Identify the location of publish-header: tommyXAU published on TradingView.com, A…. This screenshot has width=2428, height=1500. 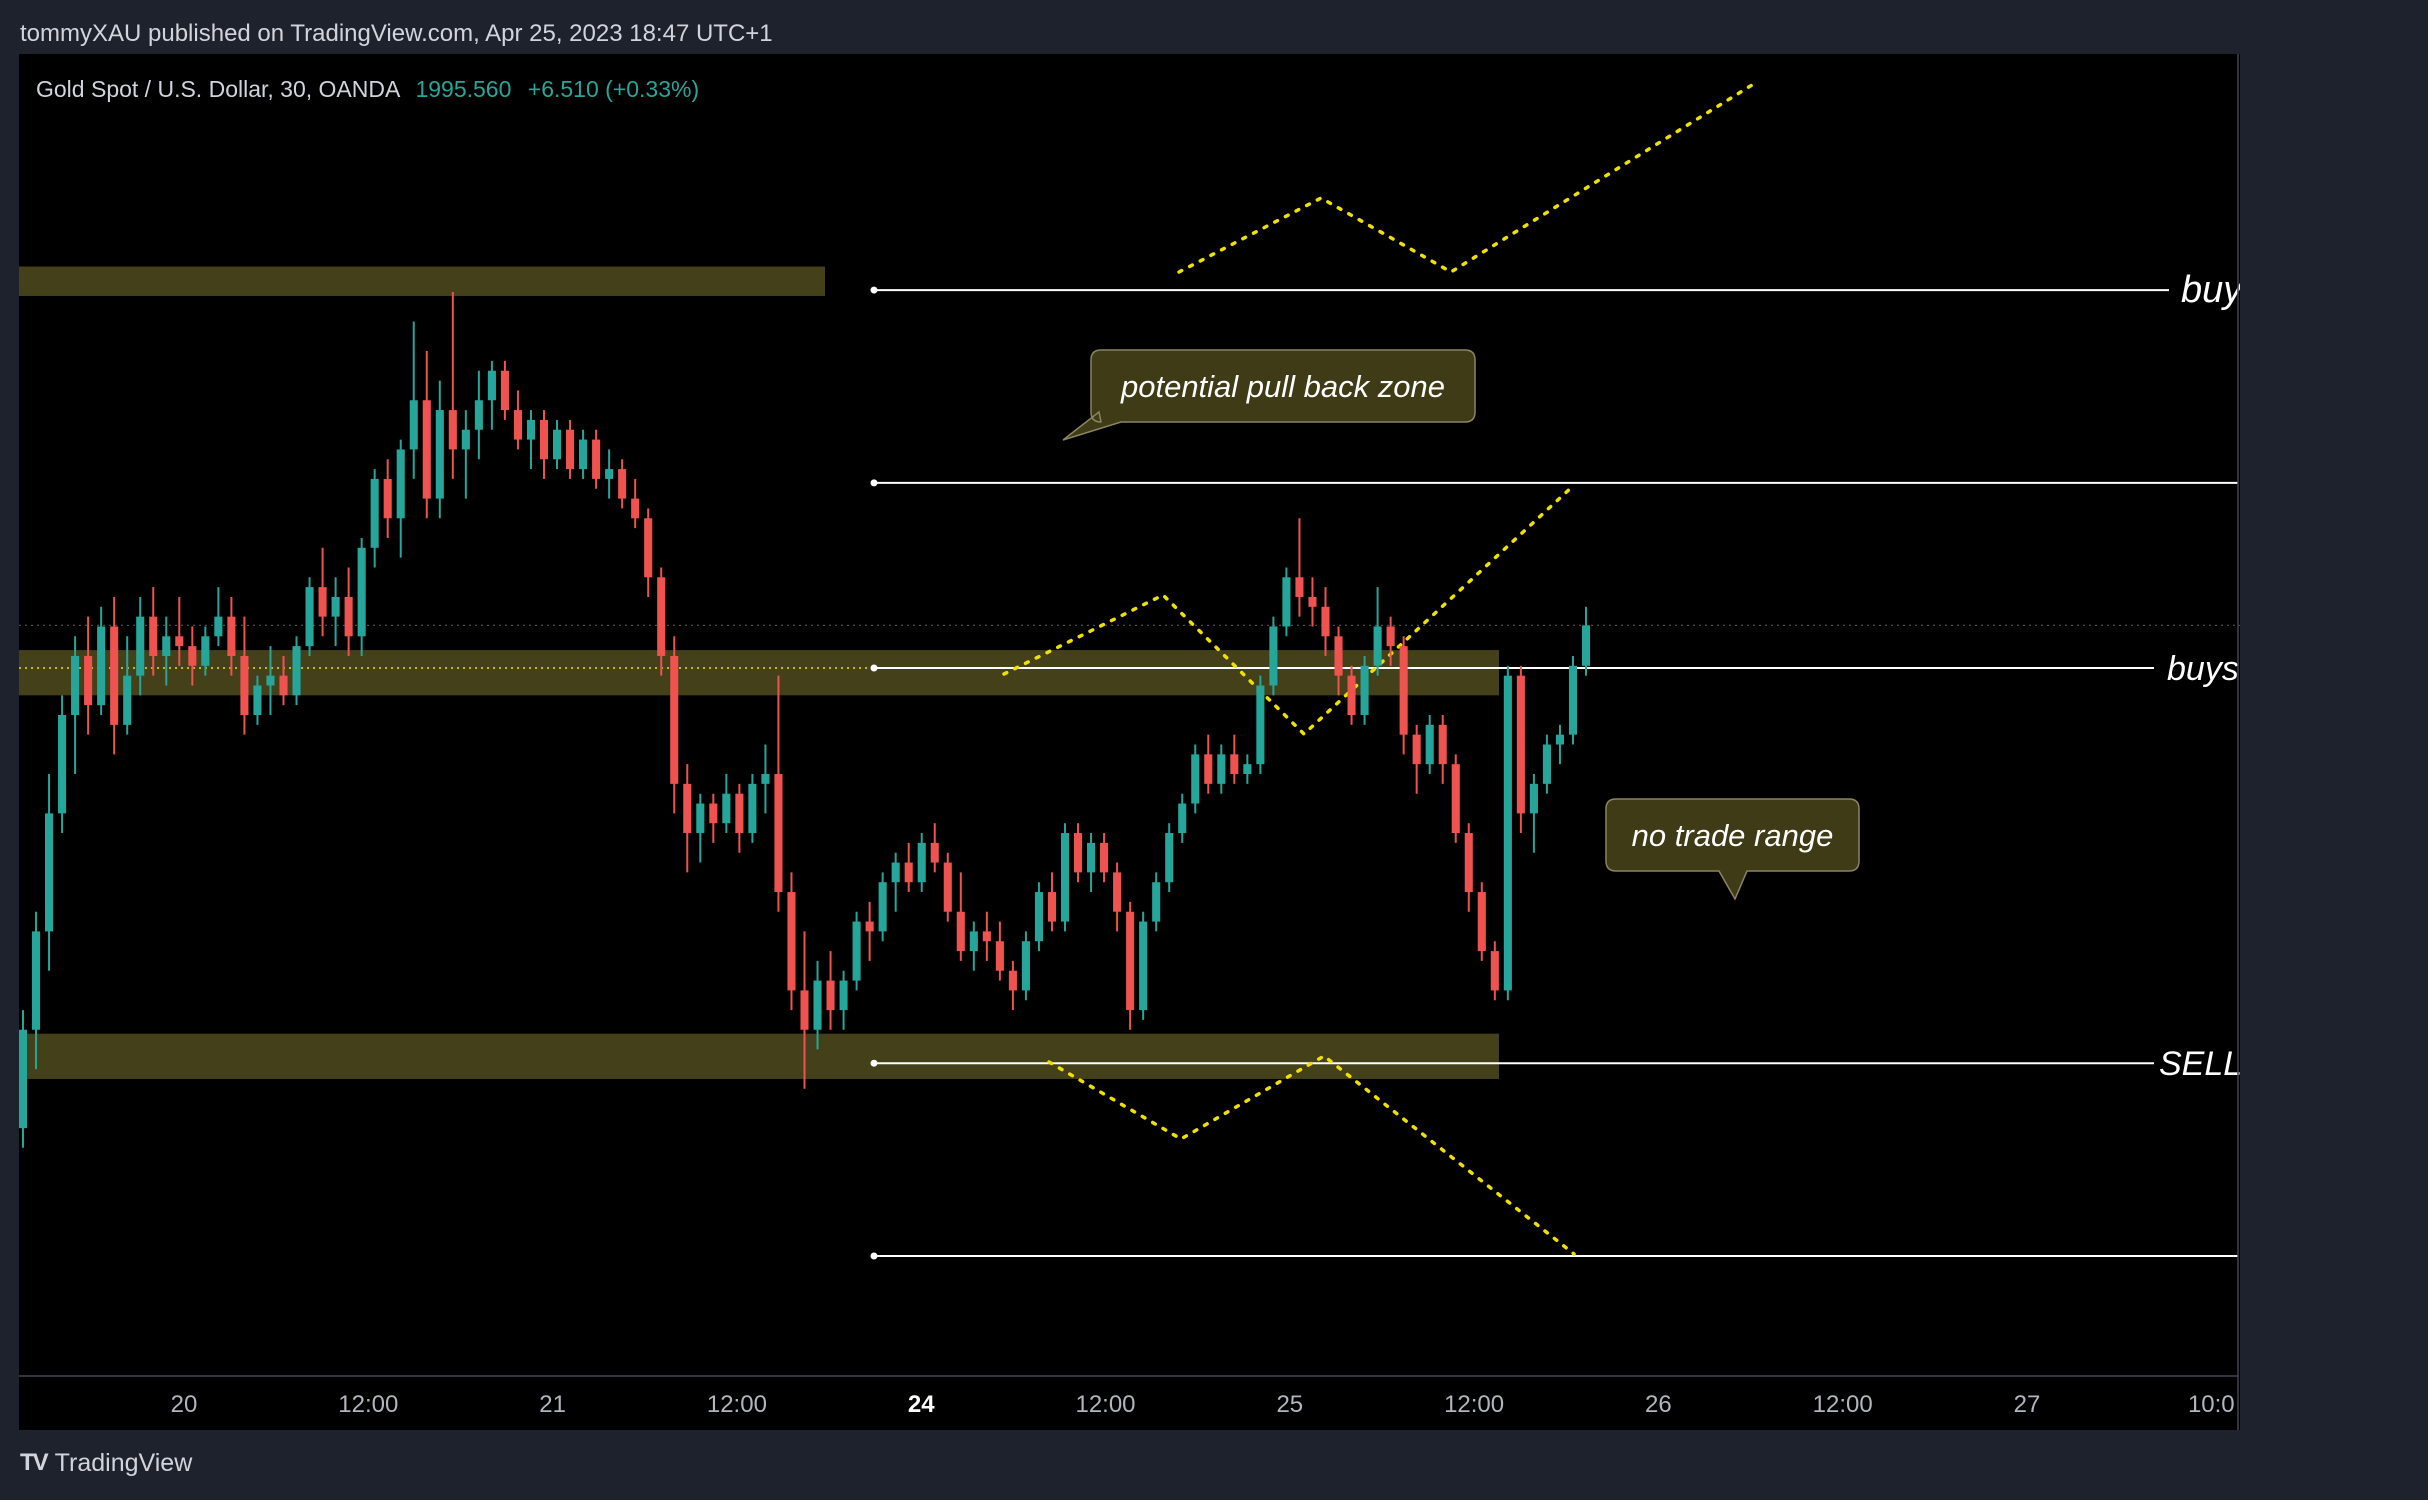
(396, 33).